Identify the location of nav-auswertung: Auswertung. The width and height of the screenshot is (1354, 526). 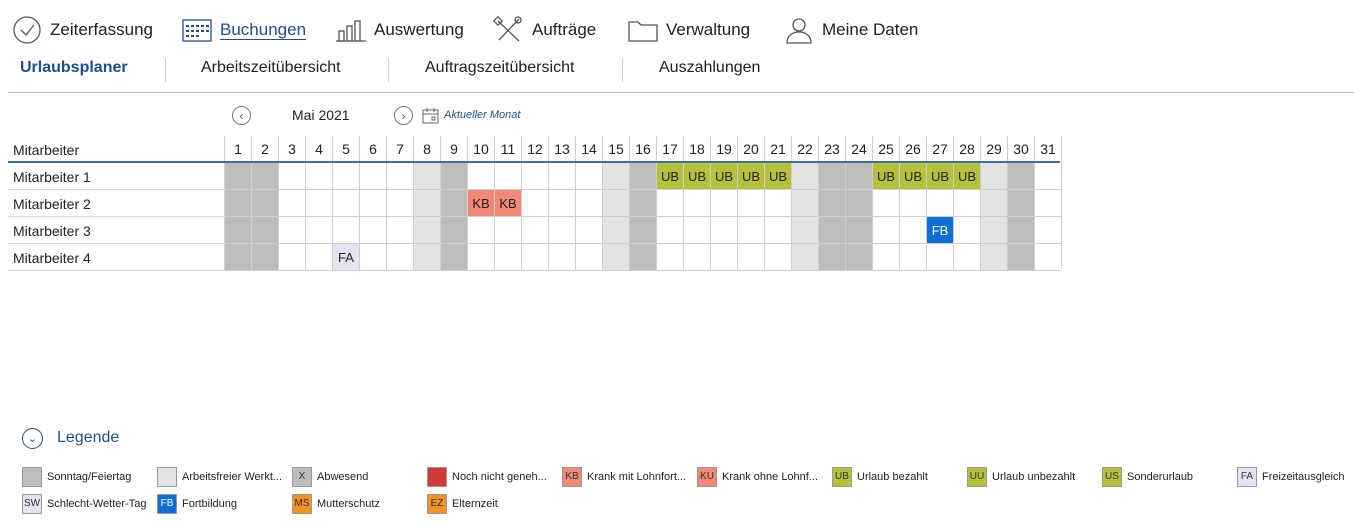
(399, 30).